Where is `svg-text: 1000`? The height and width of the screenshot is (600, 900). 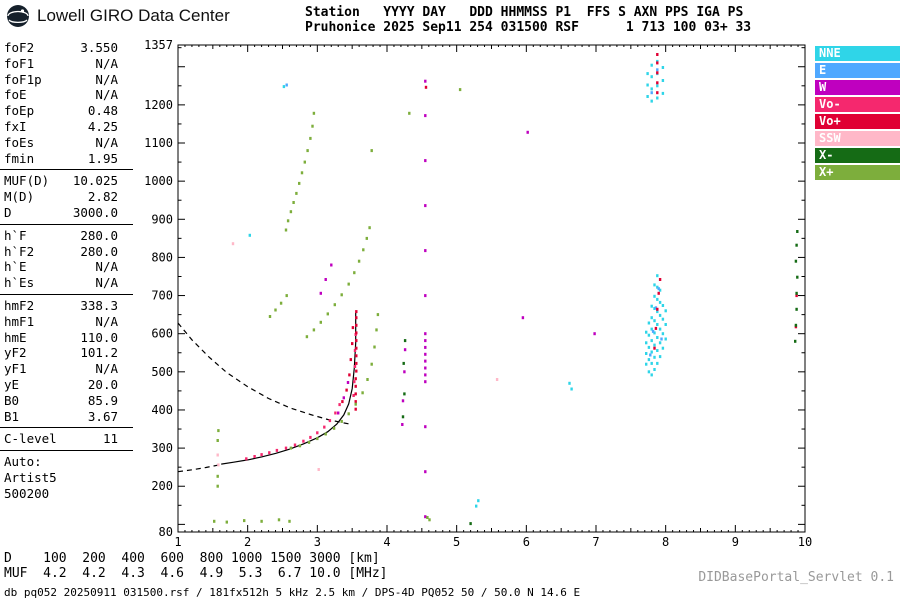 svg-text: 1000 is located at coordinates (158, 181).